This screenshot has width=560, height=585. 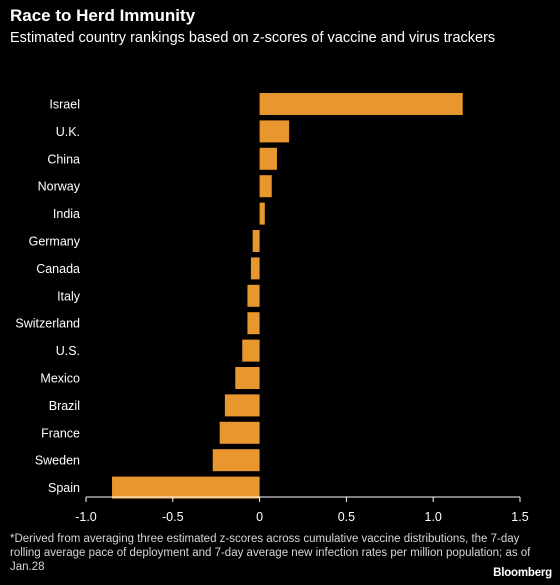 What do you see at coordinates (64, 488) in the screenshot?
I see `category-label: Spain` at bounding box center [64, 488].